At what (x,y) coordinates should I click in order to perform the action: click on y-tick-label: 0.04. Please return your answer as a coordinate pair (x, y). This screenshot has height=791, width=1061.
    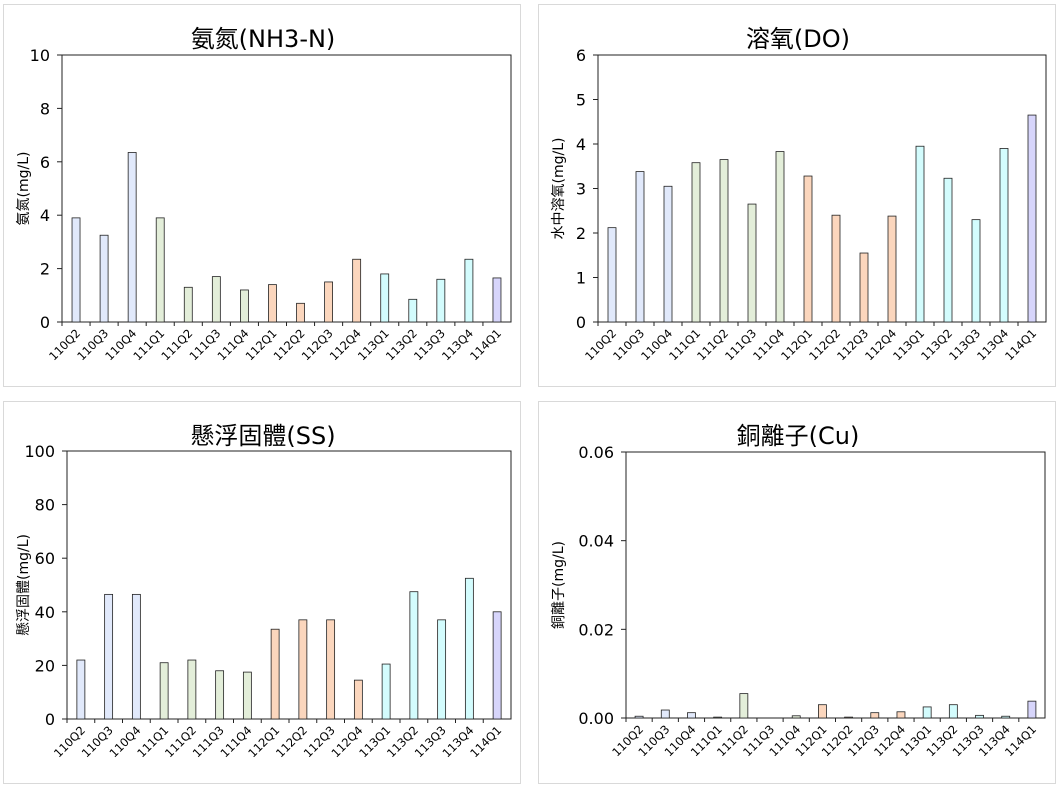
    Looking at the image, I should click on (596, 541).